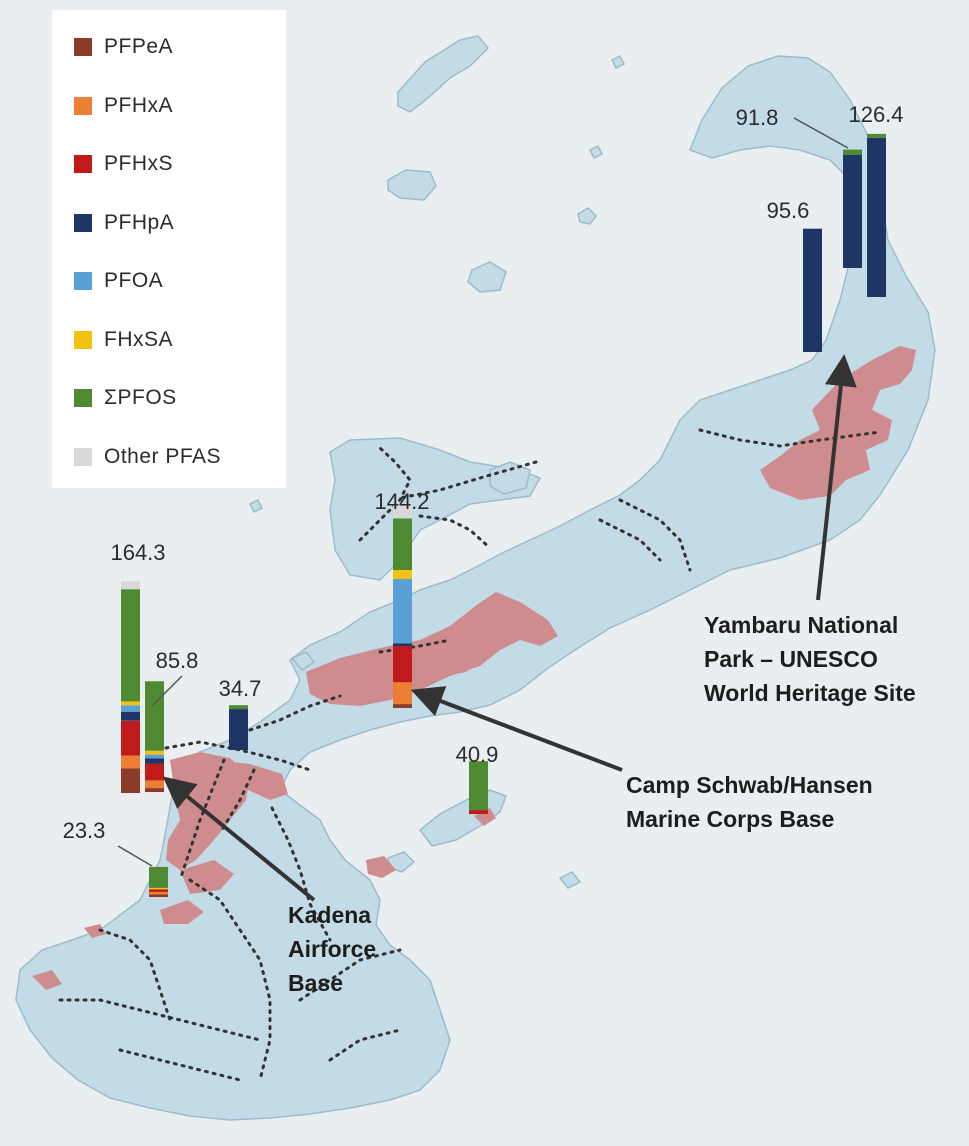  Describe the element at coordinates (180, 47) in the screenshot. I see `legend-item: PFPeA` at that location.